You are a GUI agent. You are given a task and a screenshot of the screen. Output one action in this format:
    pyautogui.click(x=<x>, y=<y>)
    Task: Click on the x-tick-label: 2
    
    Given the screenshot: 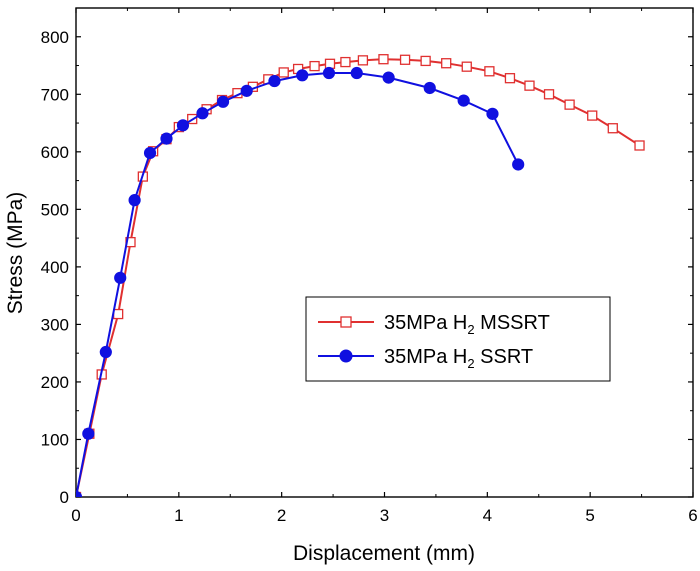 What is the action you would take?
    pyautogui.click(x=281, y=515)
    